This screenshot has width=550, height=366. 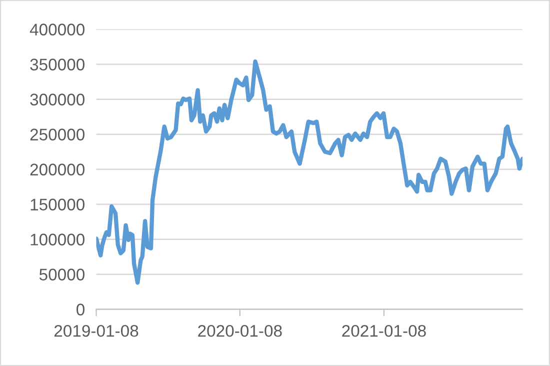 What do you see at coordinates (61, 274) in the screenshot?
I see `y-tick-label: 50000` at bounding box center [61, 274].